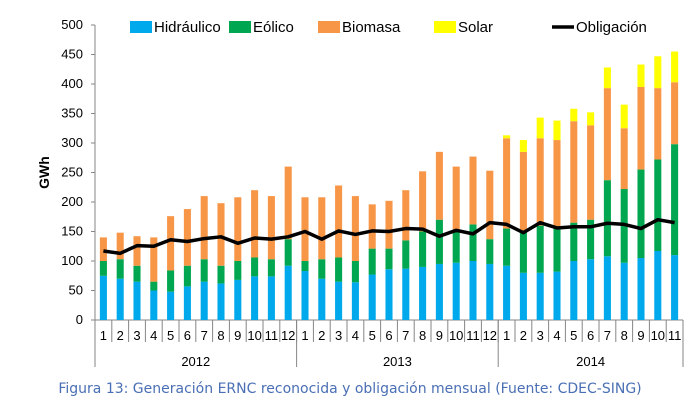  Describe the element at coordinates (72, 142) in the screenshot. I see `y-tick-label: 300` at that location.